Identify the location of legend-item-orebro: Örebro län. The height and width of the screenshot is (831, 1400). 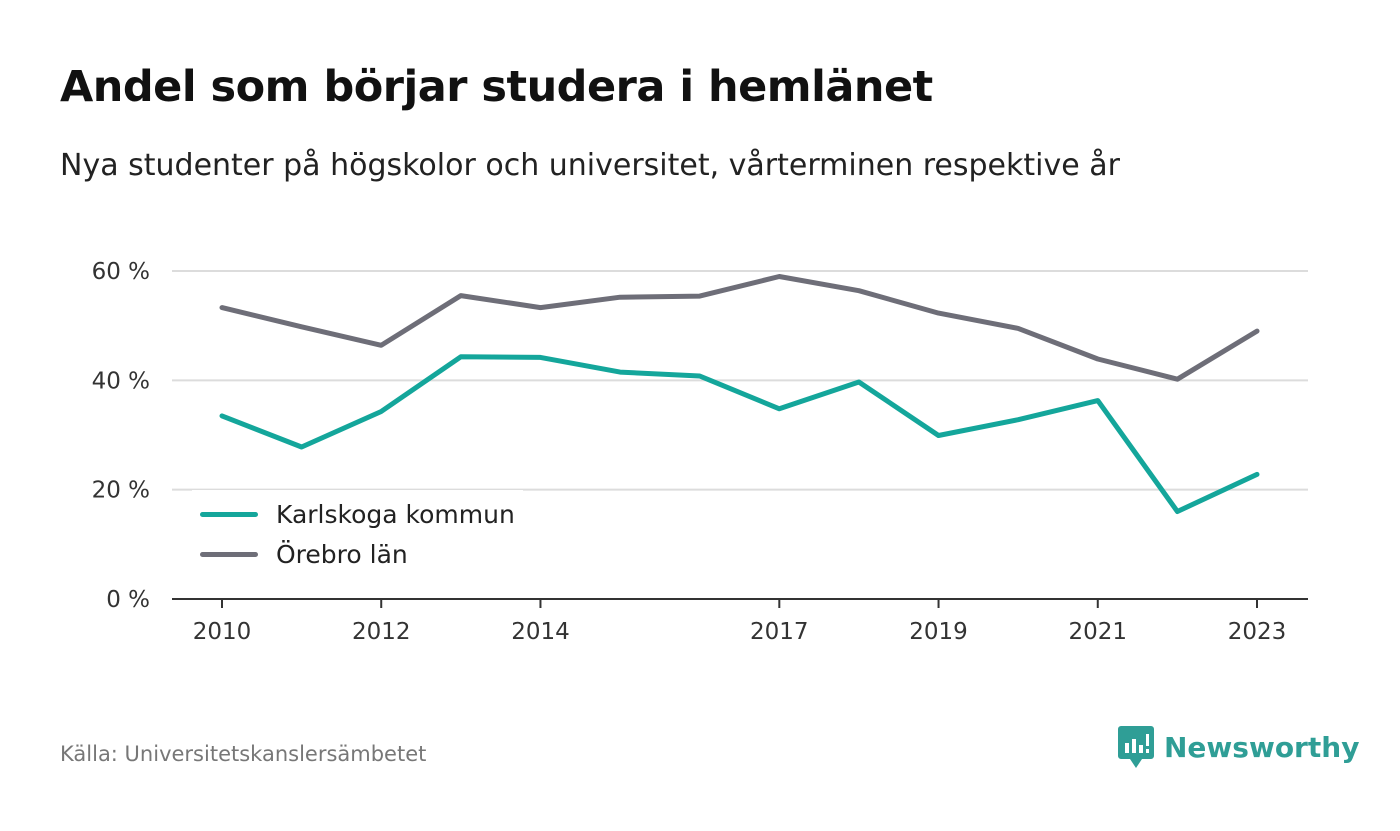
(357, 554).